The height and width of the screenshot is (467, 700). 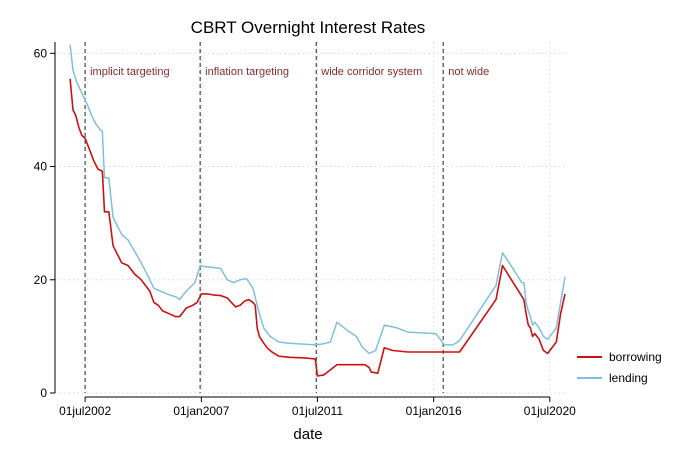 What do you see at coordinates (434, 411) in the screenshot?
I see `x-tick-label: 01jan2016` at bounding box center [434, 411].